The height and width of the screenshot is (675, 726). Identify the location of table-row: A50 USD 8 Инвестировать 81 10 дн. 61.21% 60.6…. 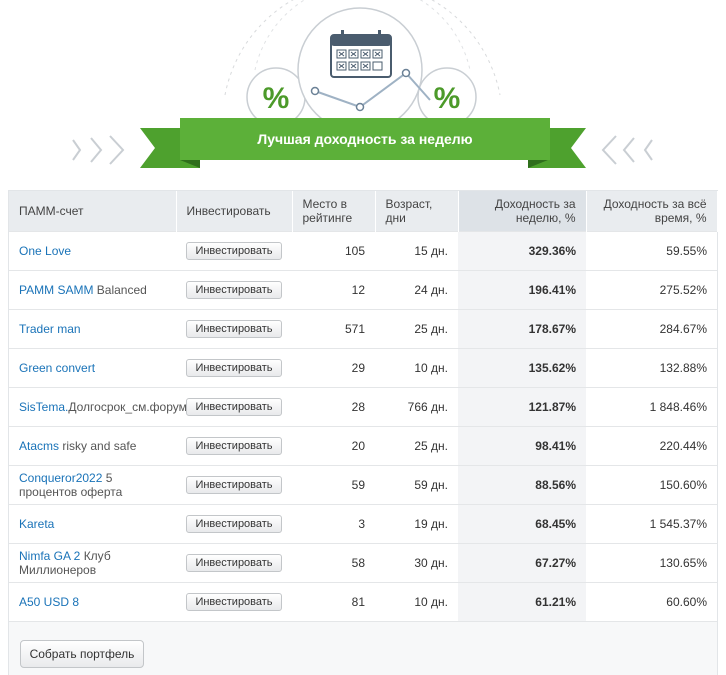
(363, 601).